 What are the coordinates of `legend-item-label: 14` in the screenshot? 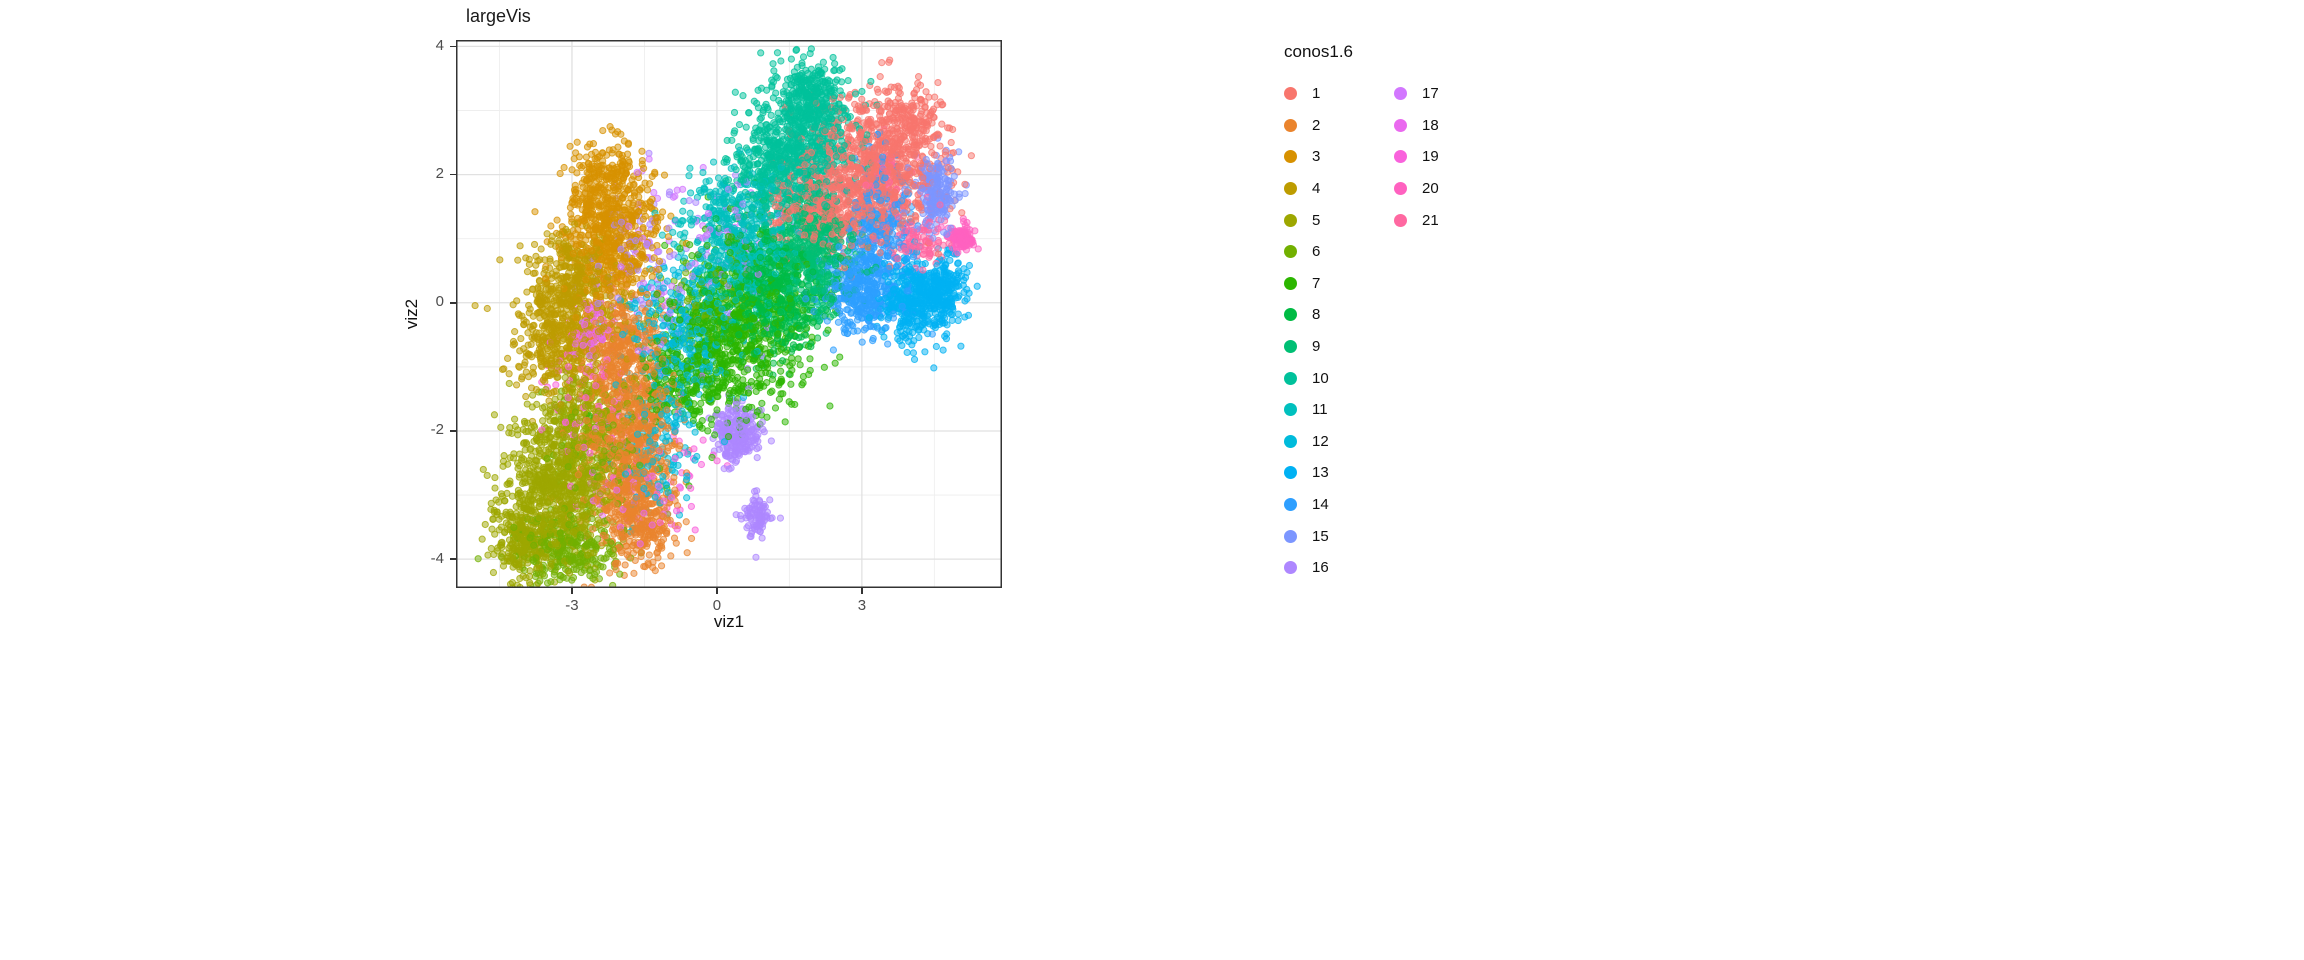 It's located at (1320, 505).